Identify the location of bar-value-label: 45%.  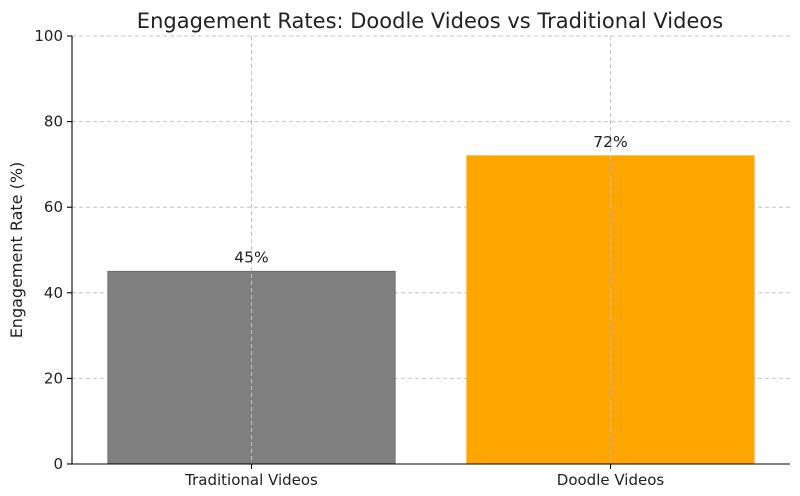
(251, 257).